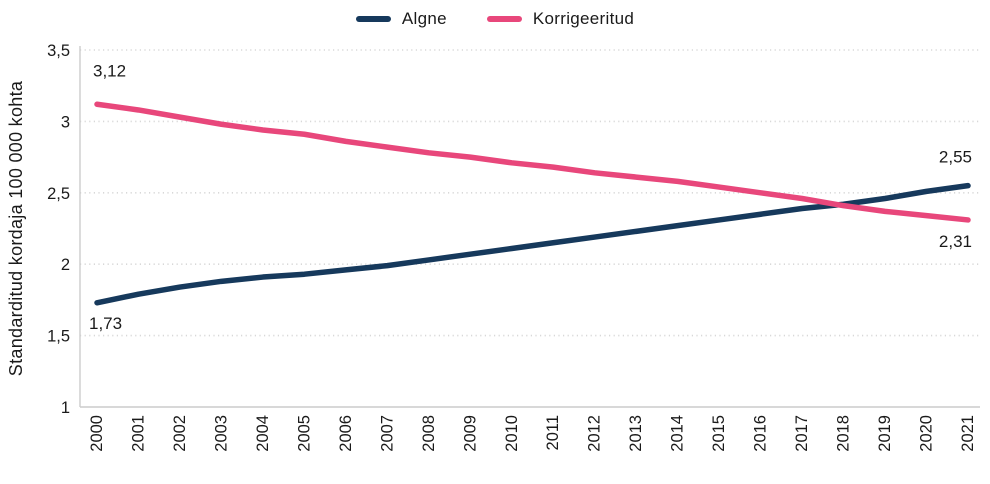 The height and width of the screenshot is (484, 990). Describe the element at coordinates (387, 433) in the screenshot. I see `x-tick-label: 2007` at that location.